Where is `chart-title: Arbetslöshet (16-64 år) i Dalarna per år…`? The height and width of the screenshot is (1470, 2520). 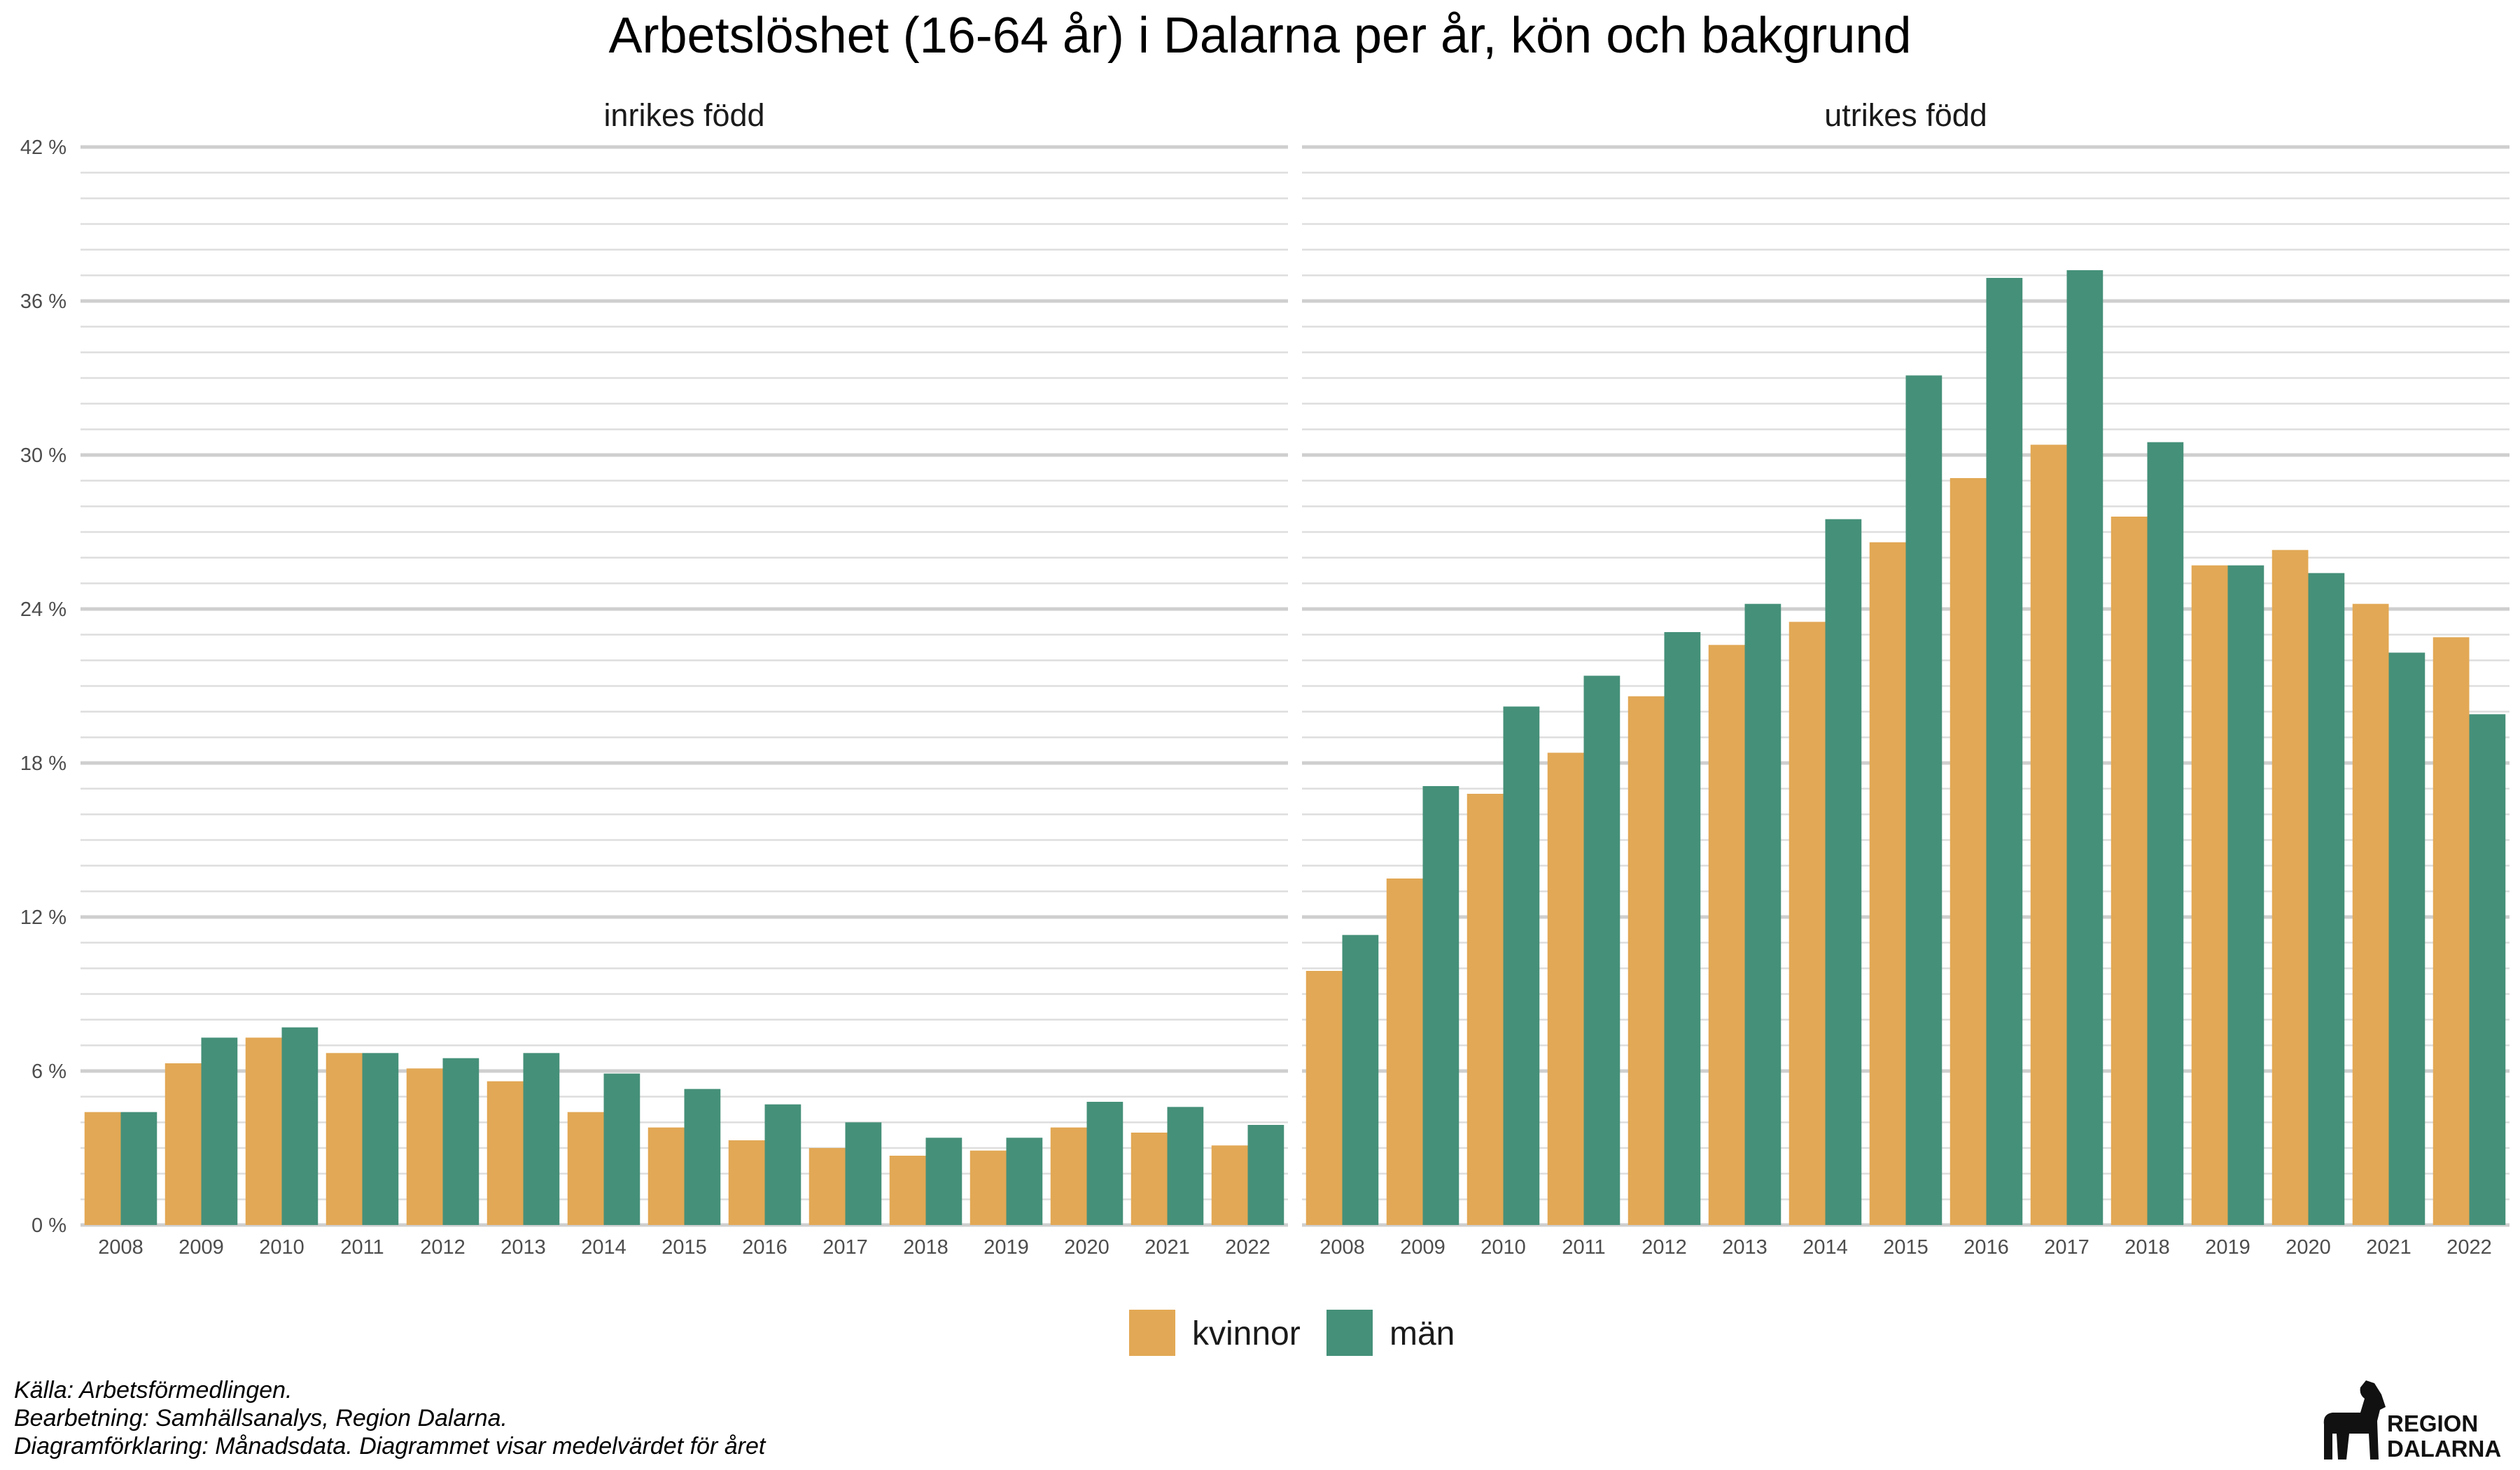
chart-title: Arbetslöshet (16-64 år) i Dalarna per år… is located at coordinates (1259, 36).